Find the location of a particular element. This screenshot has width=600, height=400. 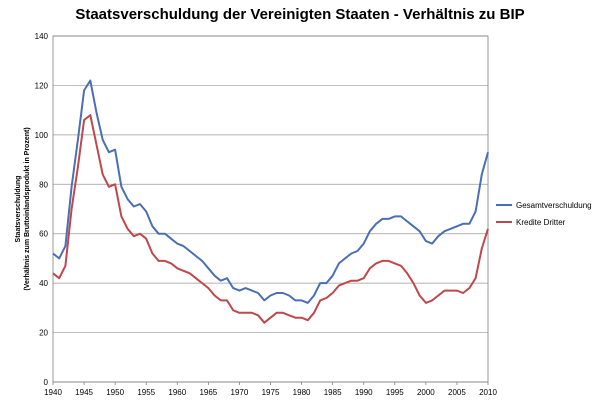

y-tick-label: 40 is located at coordinates (43, 283).